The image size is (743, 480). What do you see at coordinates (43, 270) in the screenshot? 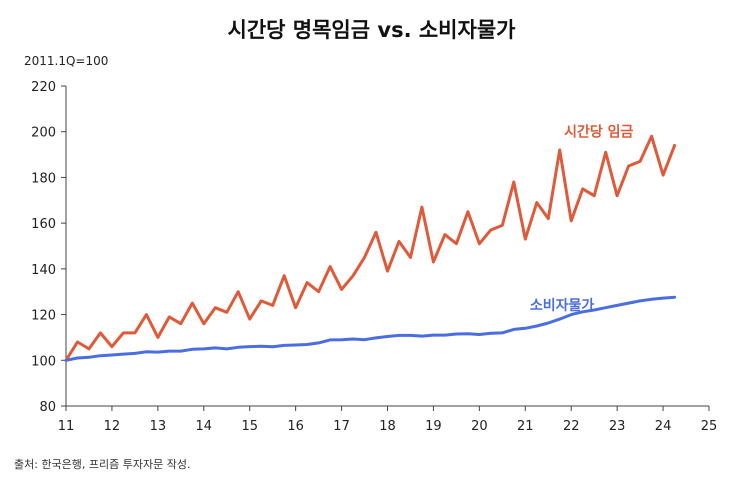
I see `y-tick-label: 140` at bounding box center [43, 270].